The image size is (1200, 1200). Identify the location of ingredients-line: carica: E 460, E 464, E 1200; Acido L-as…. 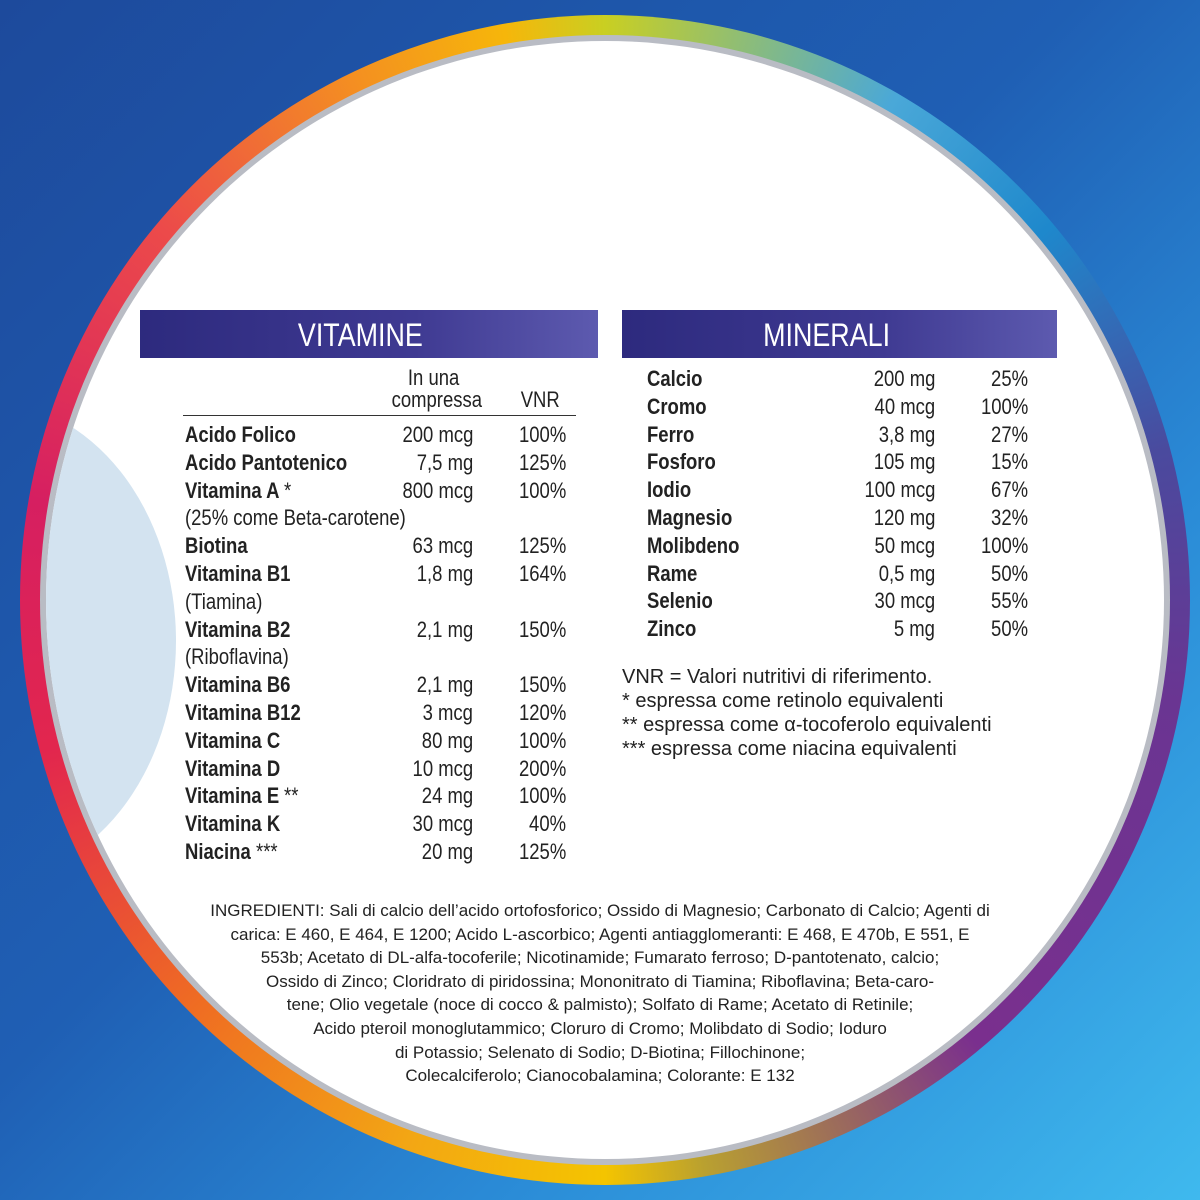
(600, 934).